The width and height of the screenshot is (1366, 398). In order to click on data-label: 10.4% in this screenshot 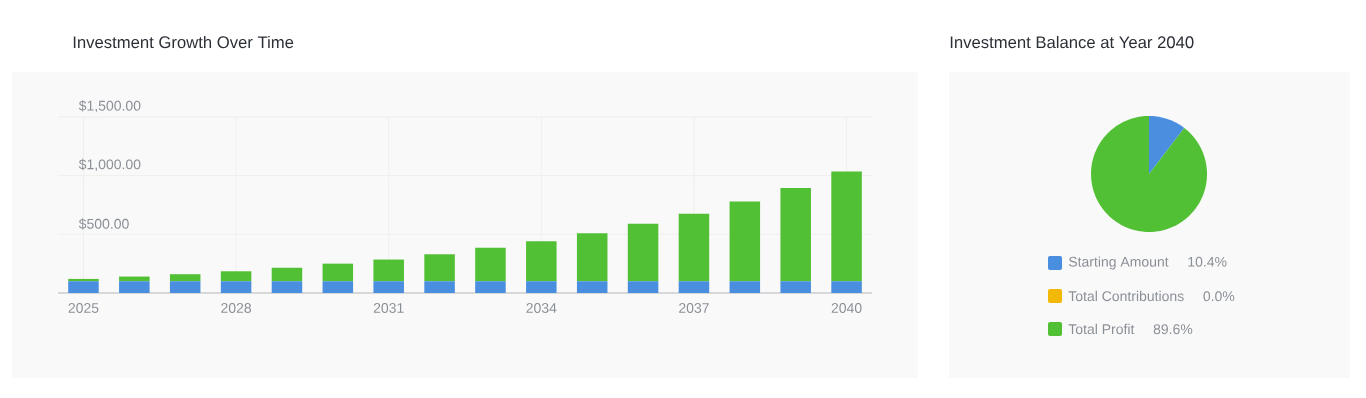, I will do `click(1207, 261)`.